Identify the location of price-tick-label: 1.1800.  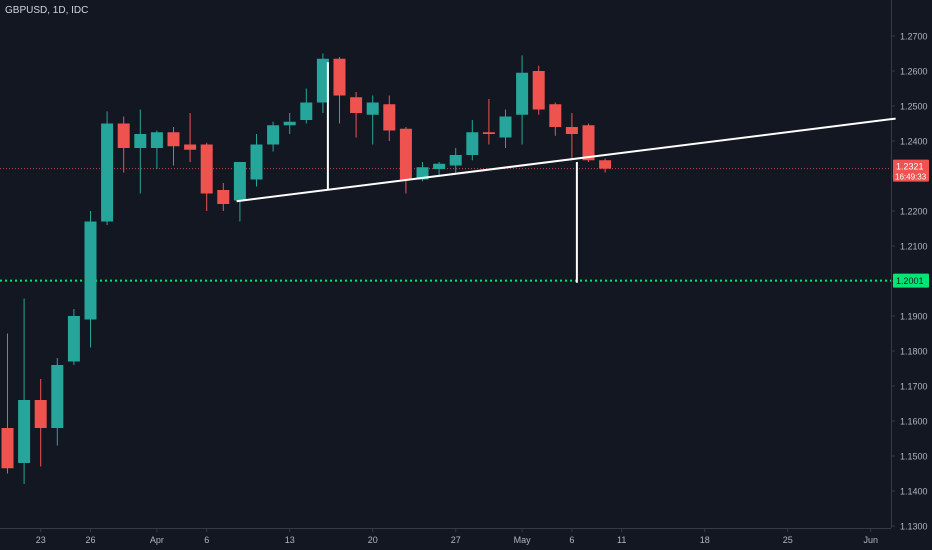
(914, 352).